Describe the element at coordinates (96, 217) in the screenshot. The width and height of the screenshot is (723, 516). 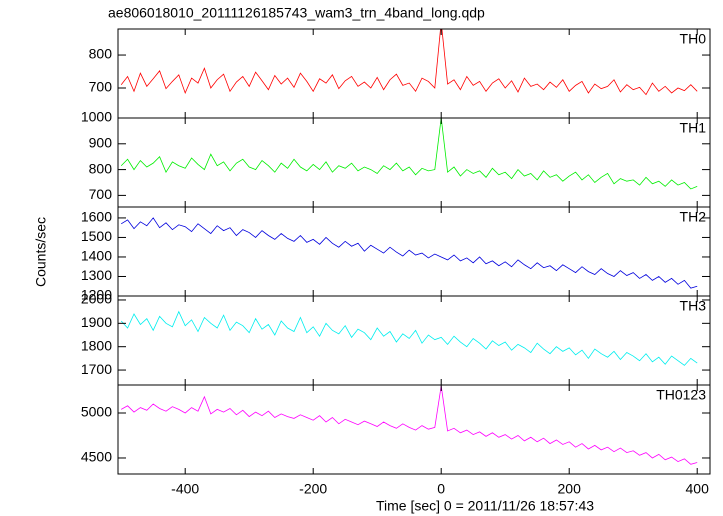
I see `y-tick-label: 1600` at that location.